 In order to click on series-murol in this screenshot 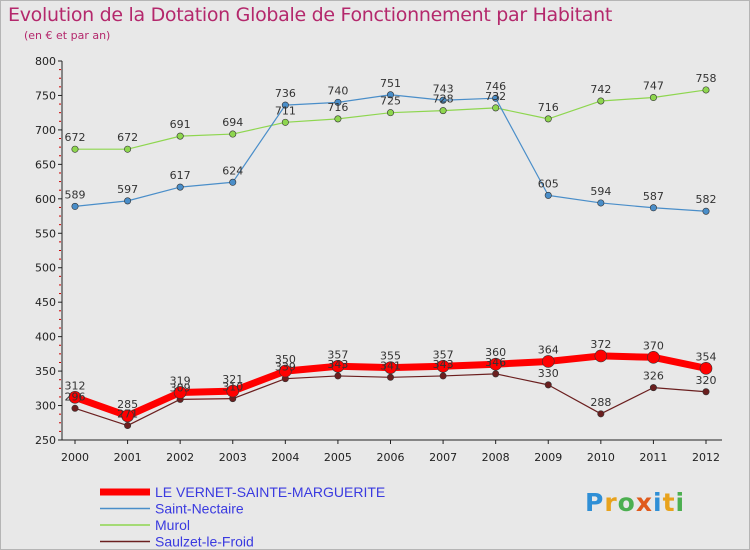, I will do `click(390, 119)`.